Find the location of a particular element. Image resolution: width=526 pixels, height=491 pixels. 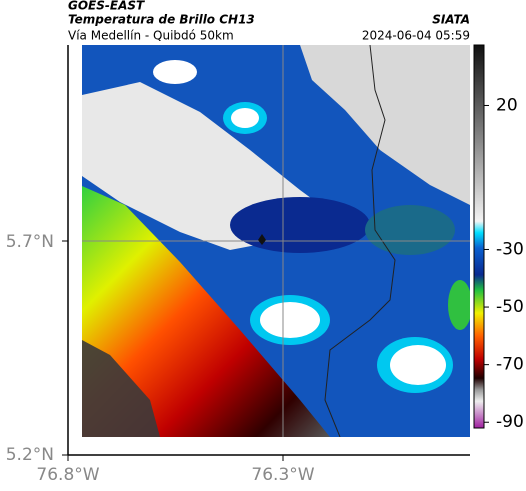

datetime: 2024-06-04 05:59 is located at coordinates (416, 36).